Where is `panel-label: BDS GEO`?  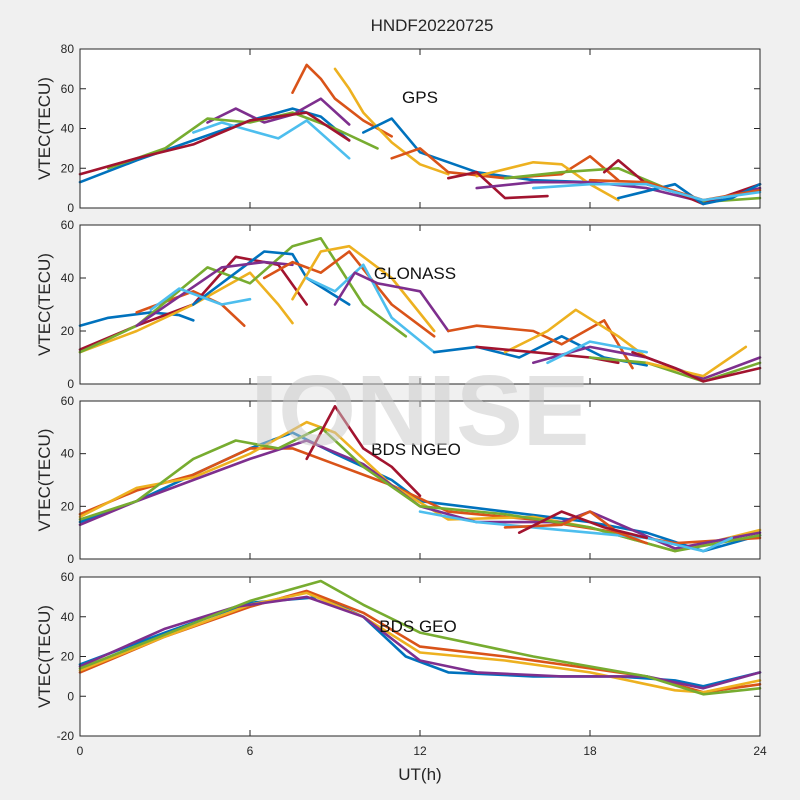
panel-label: BDS GEO is located at coordinates (417, 626).